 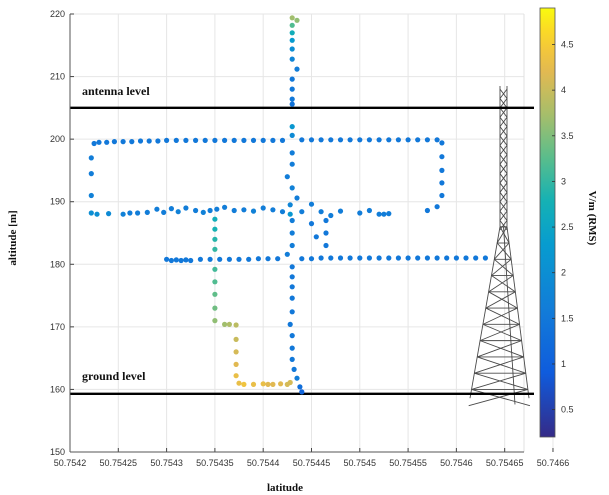 What do you see at coordinates (57, 139) in the screenshot?
I see `y-tick-label: 200` at bounding box center [57, 139].